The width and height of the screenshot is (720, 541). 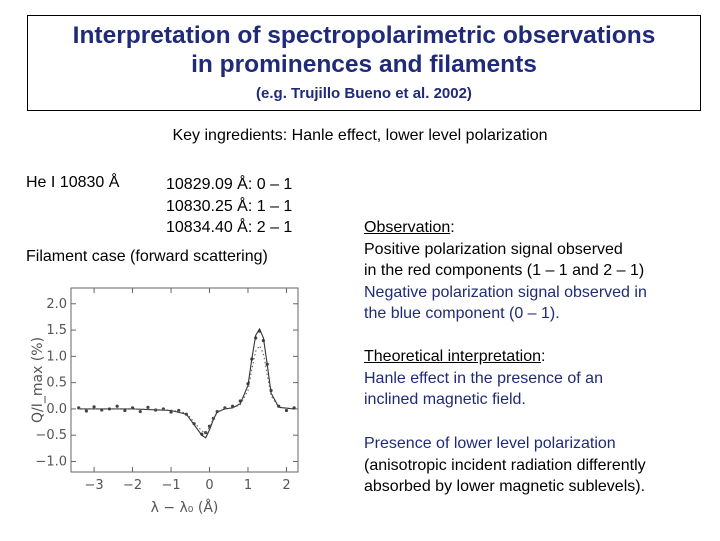 I want to click on filament-case-label: Filament case (forward scattering), so click(x=147, y=256).